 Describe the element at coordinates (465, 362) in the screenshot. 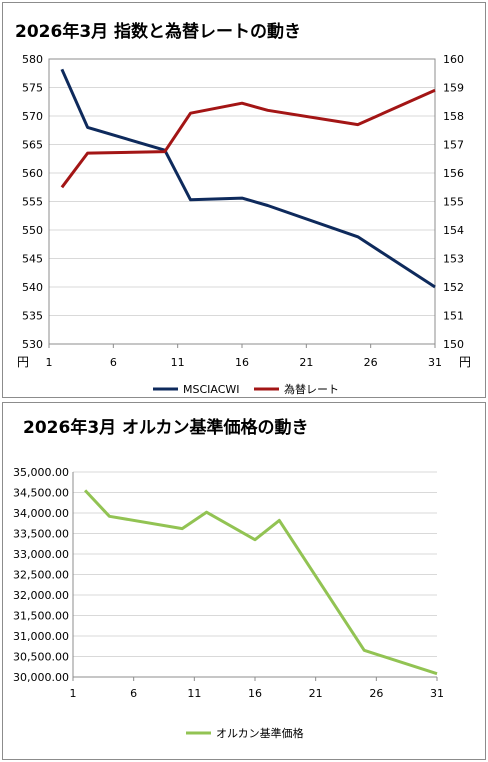

I see `y-right-unit-label: 円` at that location.